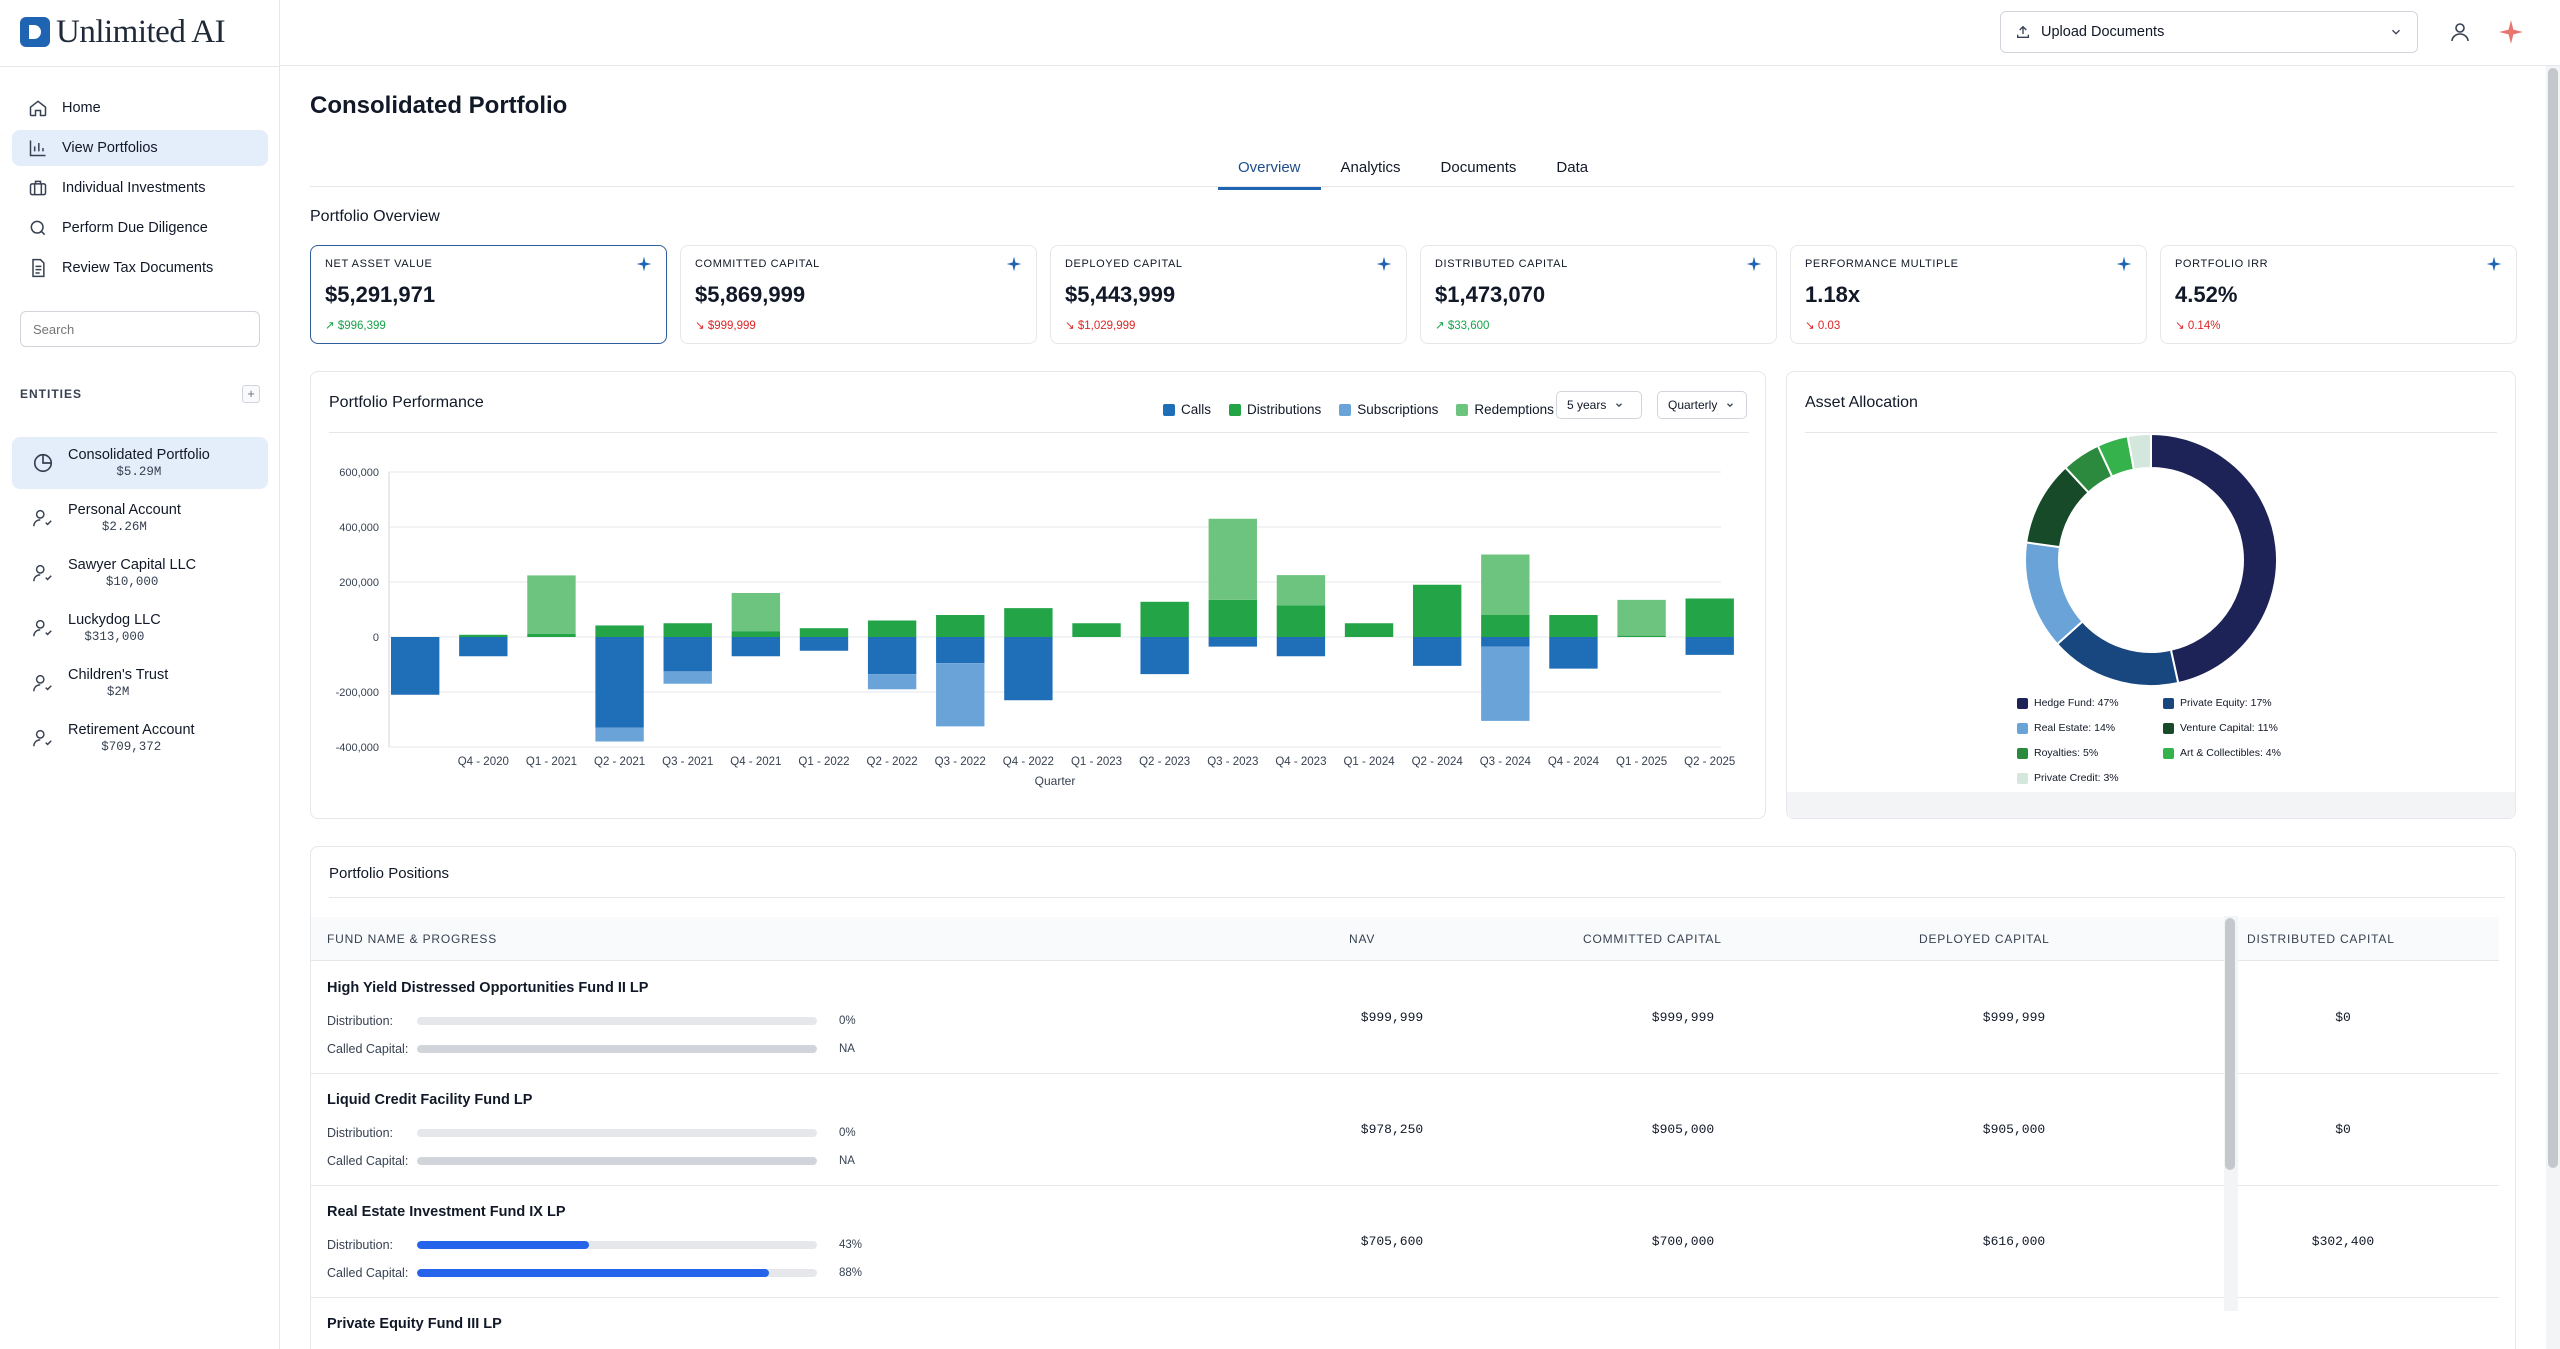  What do you see at coordinates (756, 612) in the screenshot?
I see `bar-redemptions` at bounding box center [756, 612].